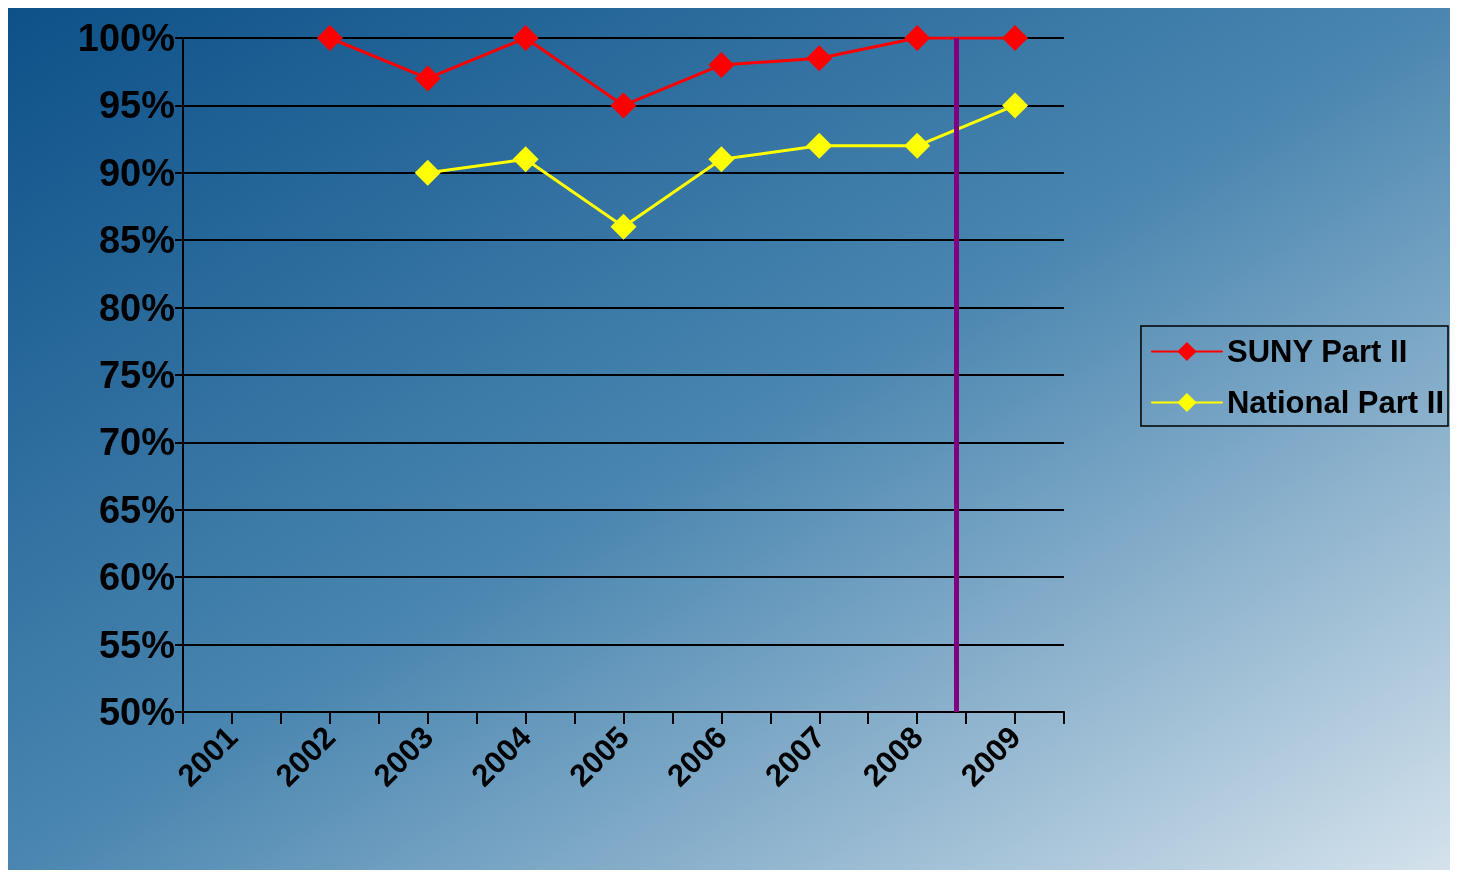  I want to click on y-tick-label: 90%, so click(136, 172).